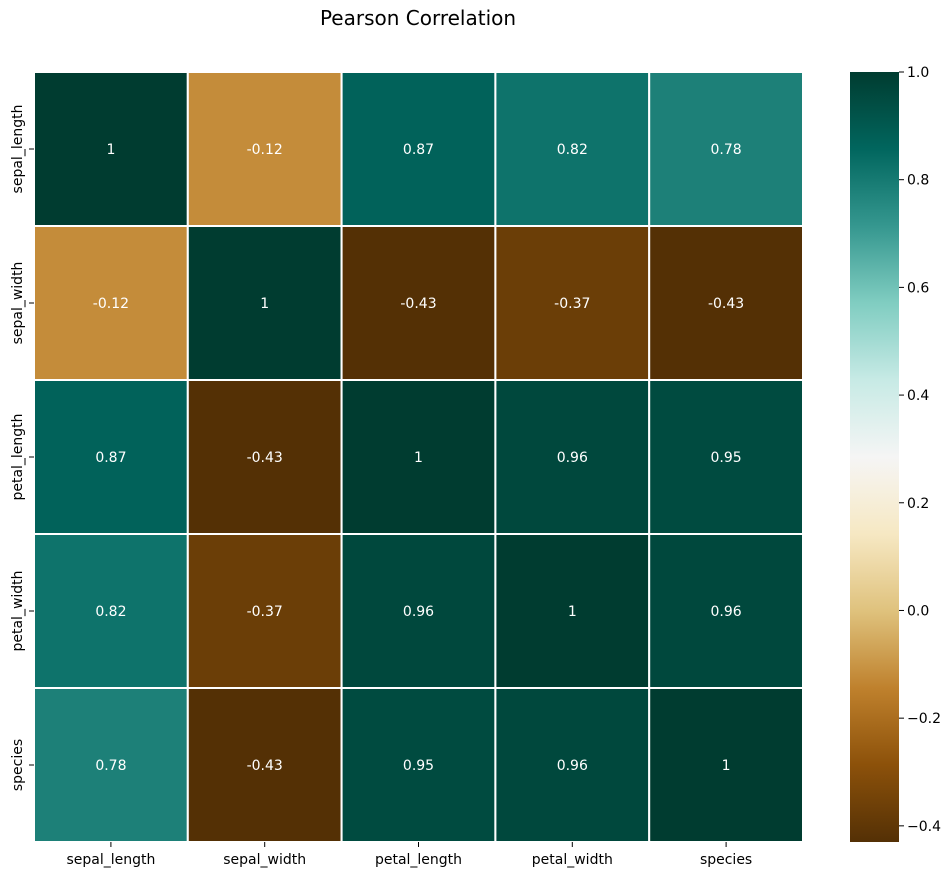 The image size is (949, 876). Describe the element at coordinates (918, 181) in the screenshot. I see `colorbar-tick-label: 0.8` at that location.